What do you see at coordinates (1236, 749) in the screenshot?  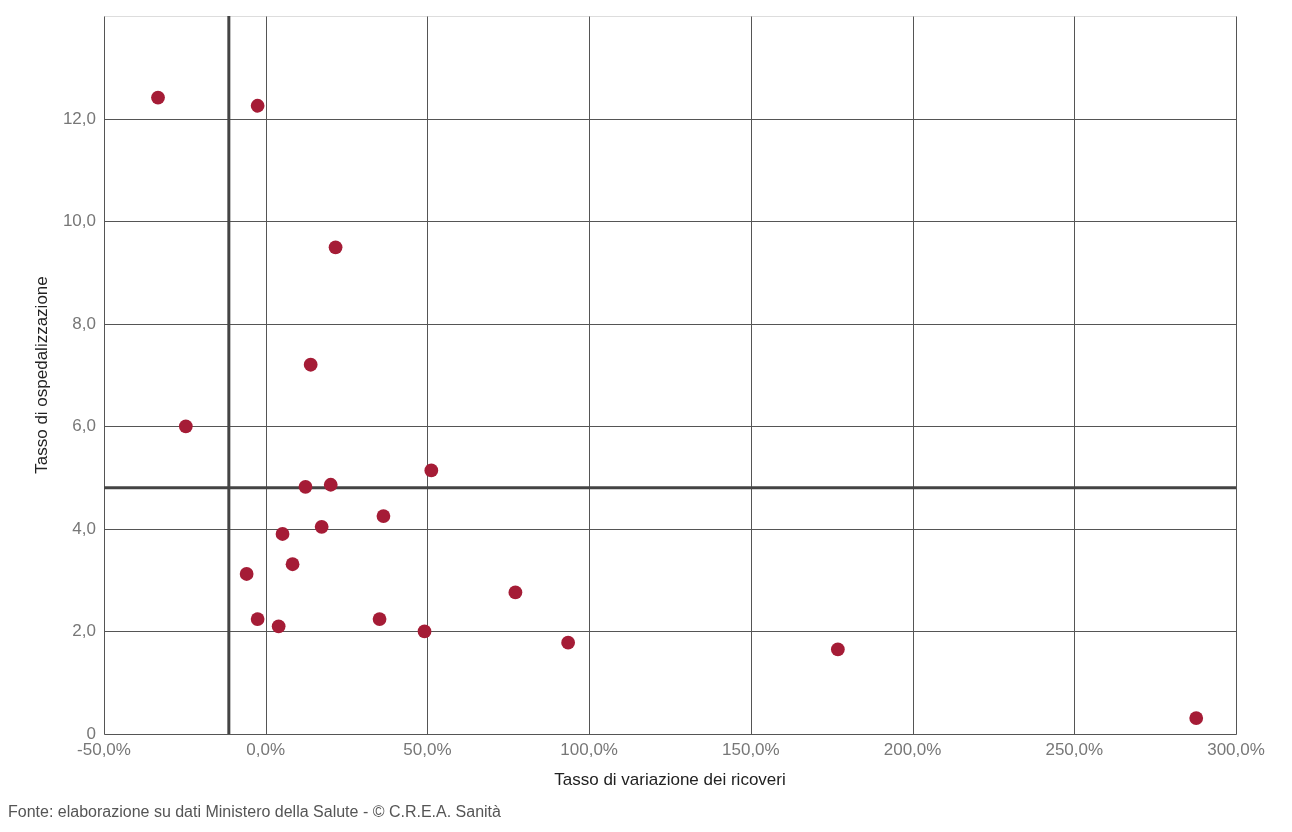 I see `x-tick-label: 300,0%` at bounding box center [1236, 749].